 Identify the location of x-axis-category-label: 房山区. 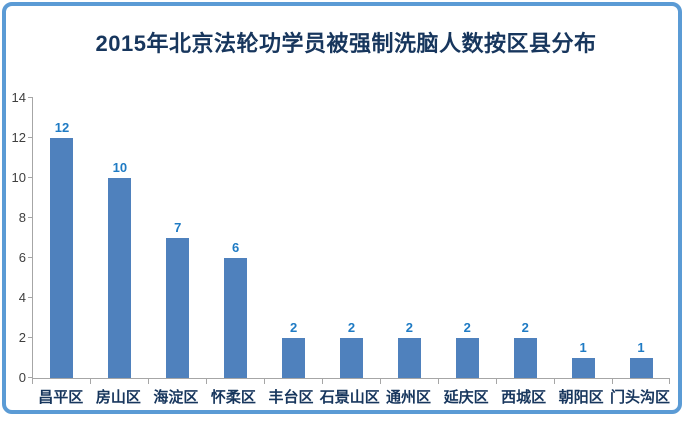
(118, 397).